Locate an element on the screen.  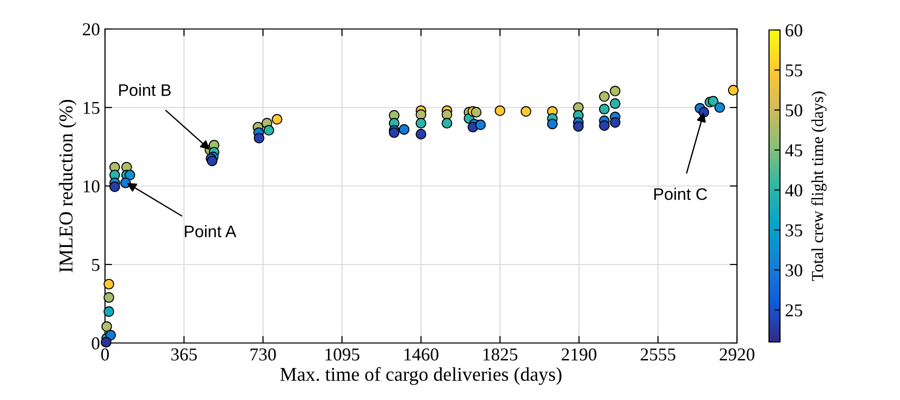
x-tick-label: 730 is located at coordinates (263, 354).